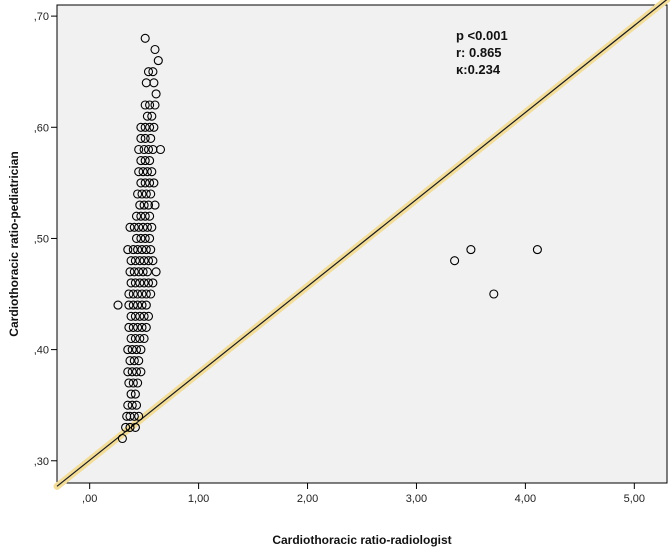  Describe the element at coordinates (41, 128) in the screenshot. I see `y-tick-label: ,60` at that location.